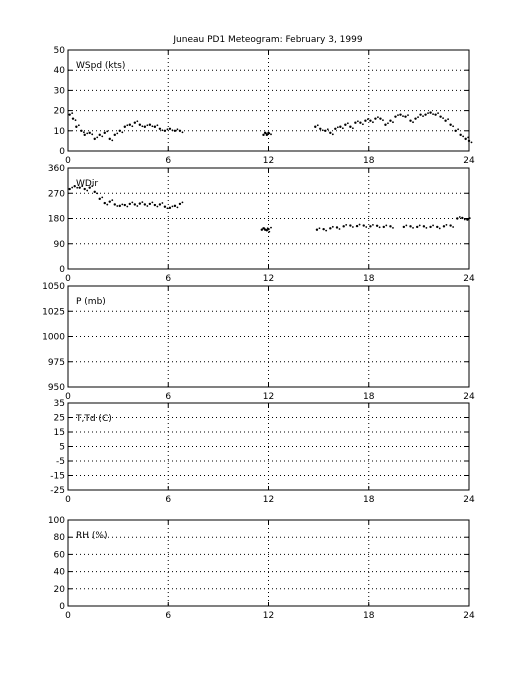 The height and width of the screenshot is (683, 520). Describe the element at coordinates (261, 568) in the screenshot. I see `panel-5: 0 6 12 18 24 0 20 40 60 80 100 RH (%)` at that location.